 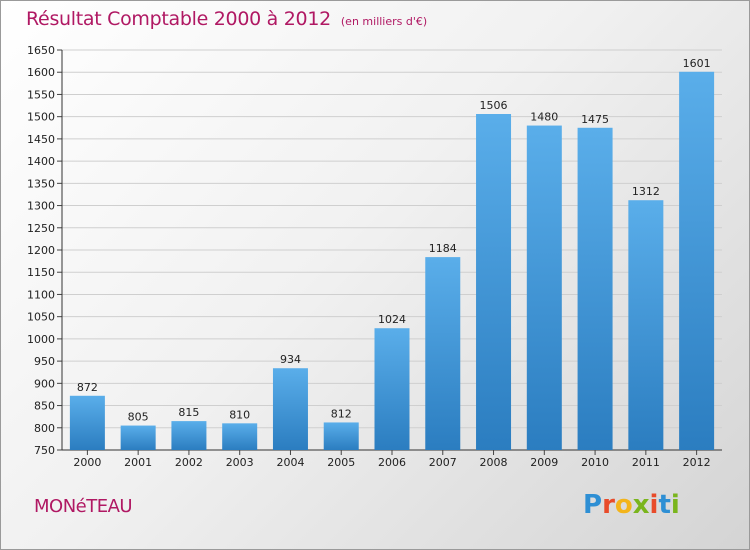 I want to click on commune-name: MONéTEAU, so click(x=83, y=506).